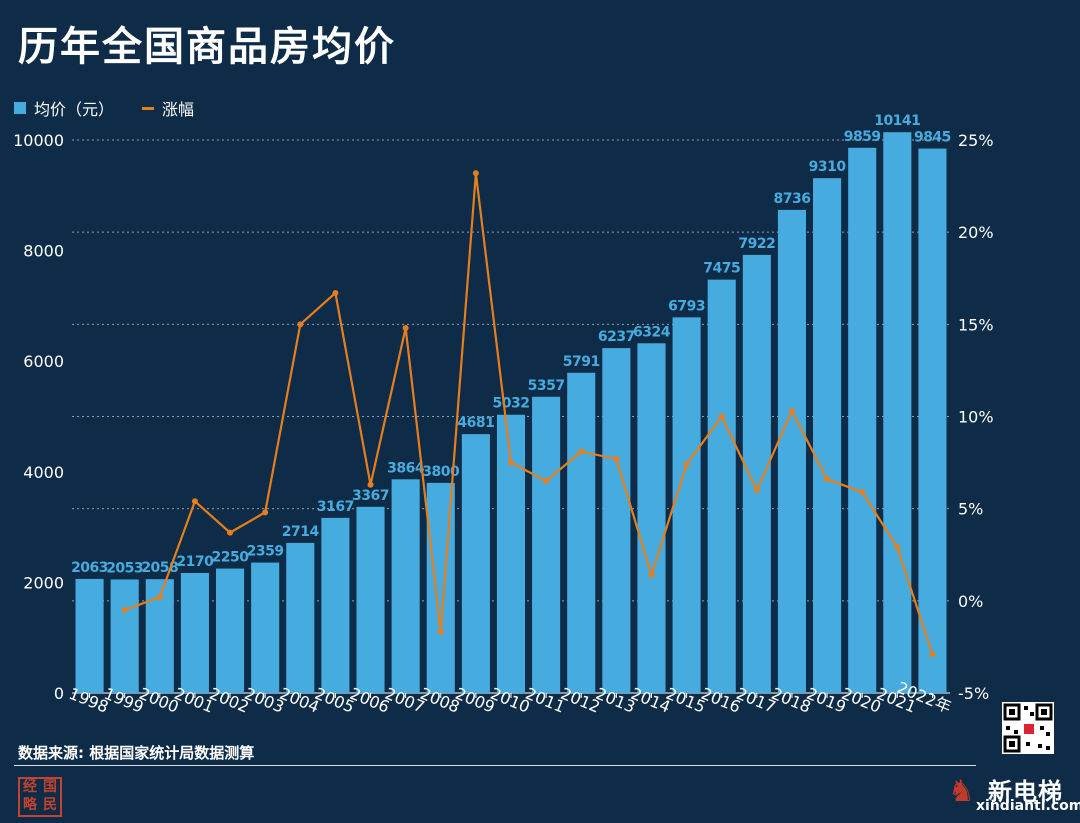 The width and height of the screenshot is (1080, 823). Describe the element at coordinates (50, 787) in the screenshot. I see `seal-char-2: 国` at that location.